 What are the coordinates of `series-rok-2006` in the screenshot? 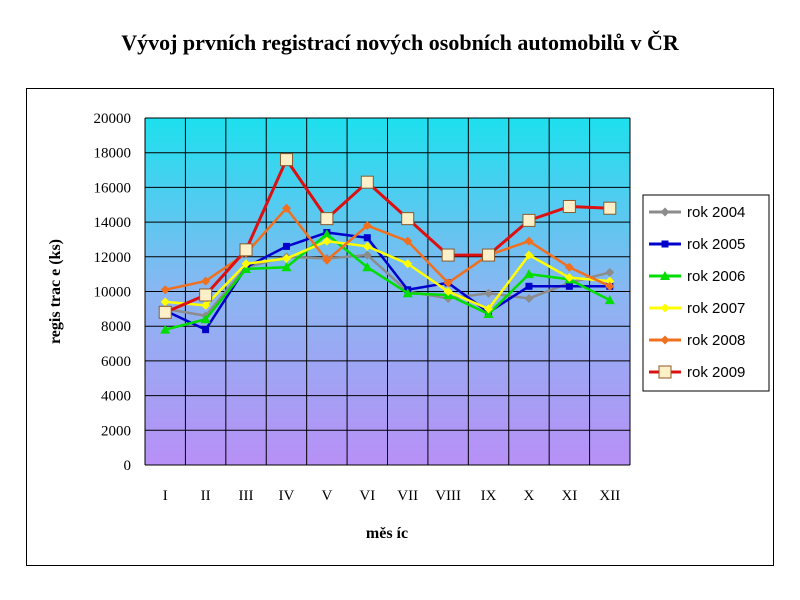 It's located at (387, 281).